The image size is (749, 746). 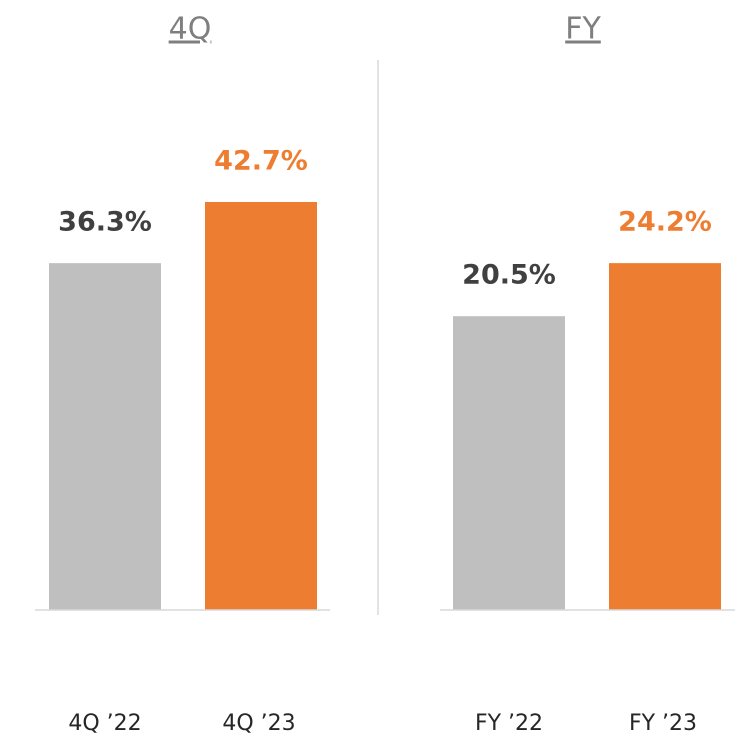 I want to click on category-label: 4Q ’23, so click(x=258, y=723).